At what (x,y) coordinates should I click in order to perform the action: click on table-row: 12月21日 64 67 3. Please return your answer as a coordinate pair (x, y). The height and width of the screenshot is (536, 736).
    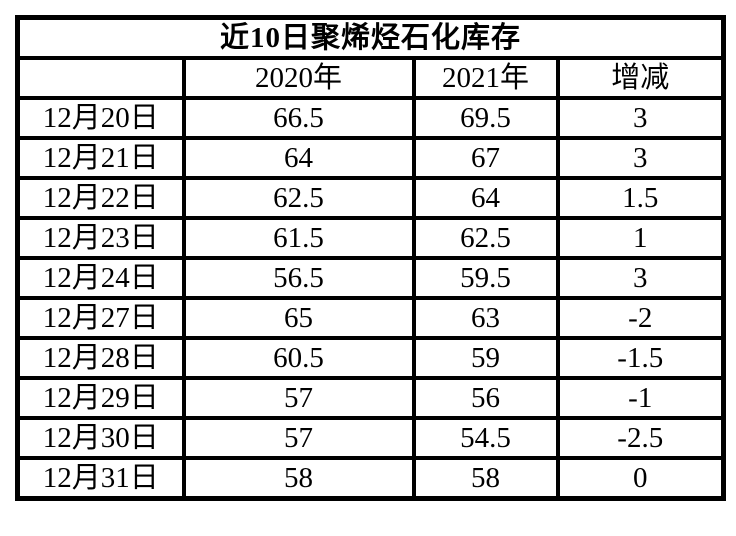
    Looking at the image, I should click on (370, 158).